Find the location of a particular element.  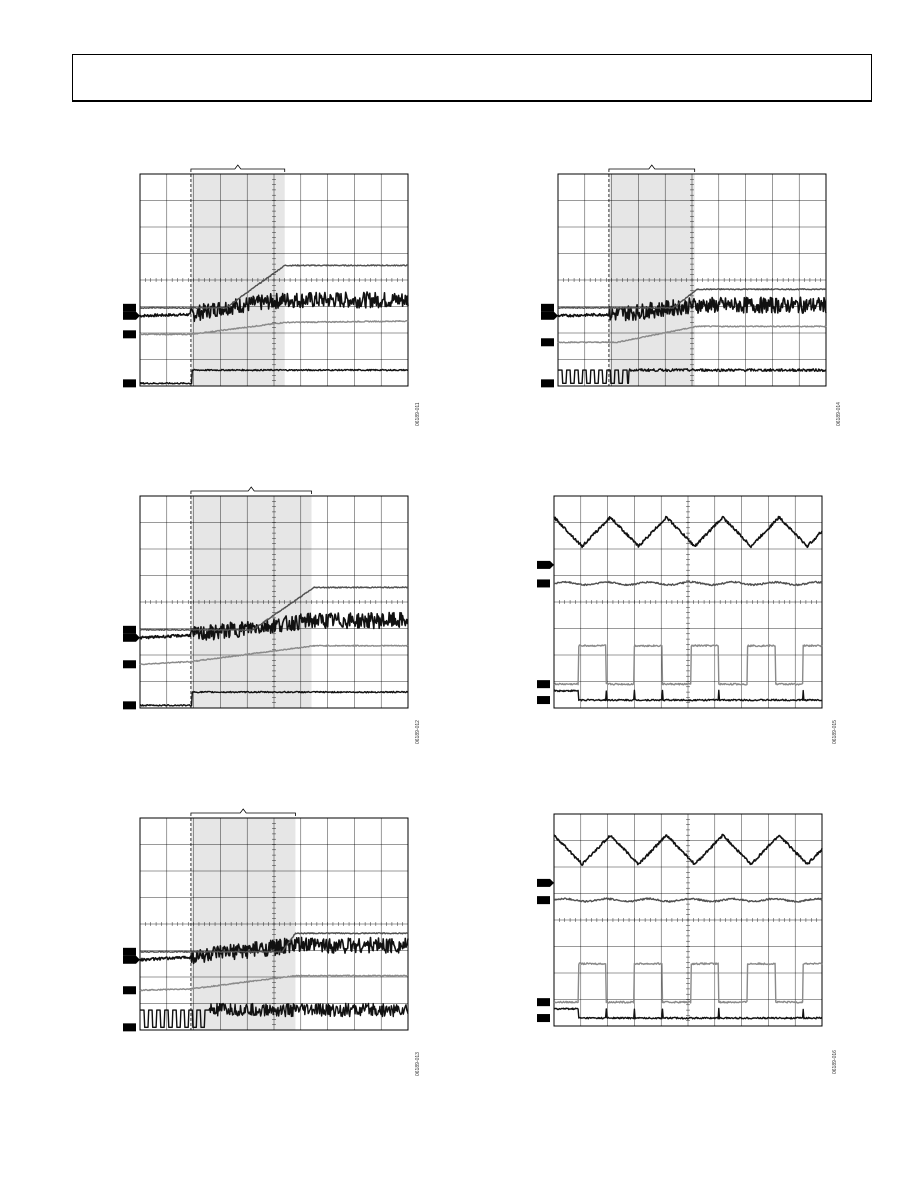

scope-panel-3: 06189-012 is located at coordinates (272, 613).